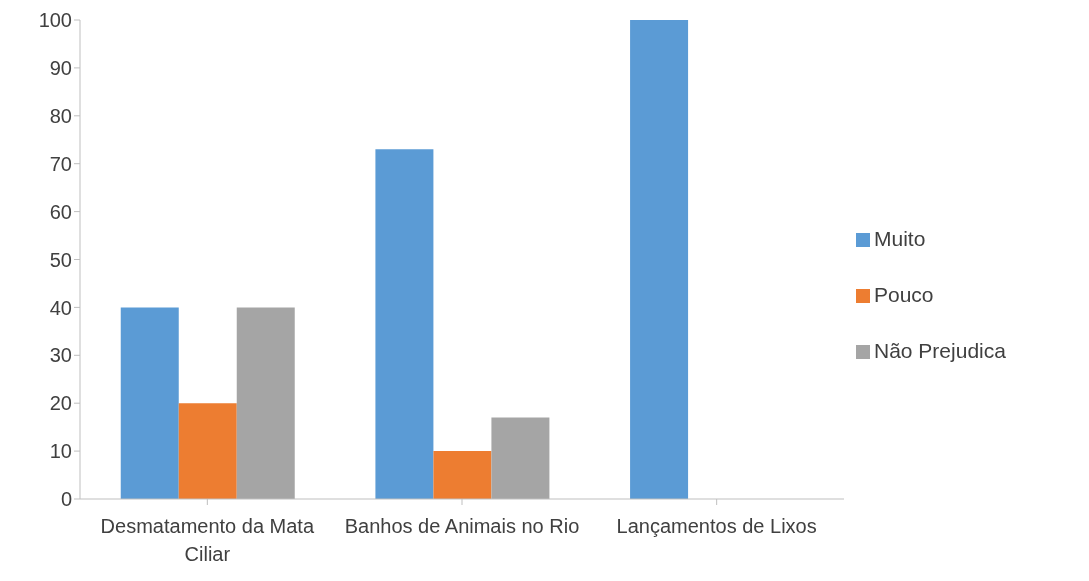  I want to click on y-tick-label: 60, so click(60, 211).